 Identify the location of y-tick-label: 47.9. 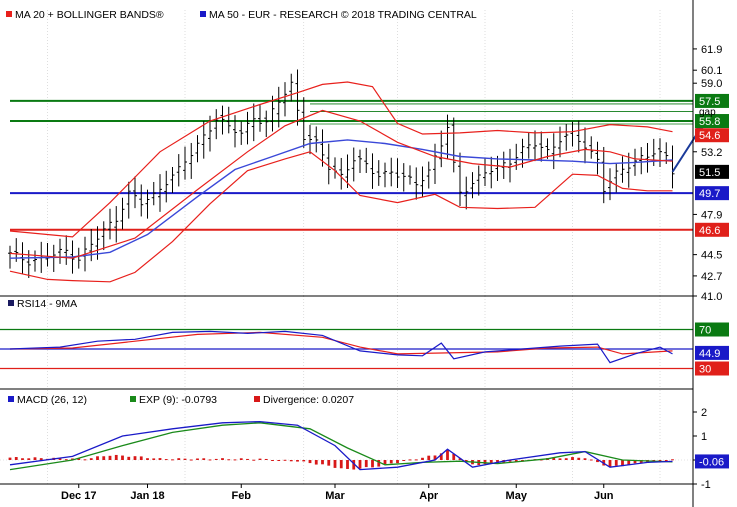
(711, 215).